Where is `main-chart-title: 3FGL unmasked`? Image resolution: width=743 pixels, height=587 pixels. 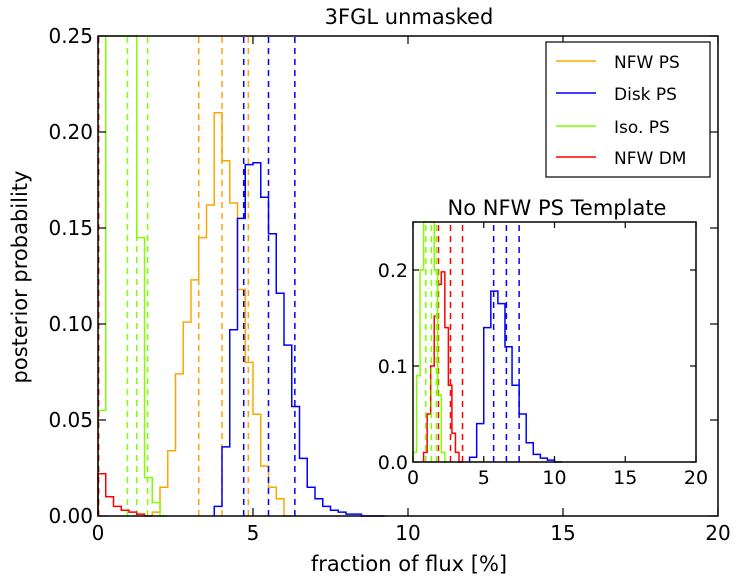 main-chart-title: 3FGL unmasked is located at coordinates (409, 17).